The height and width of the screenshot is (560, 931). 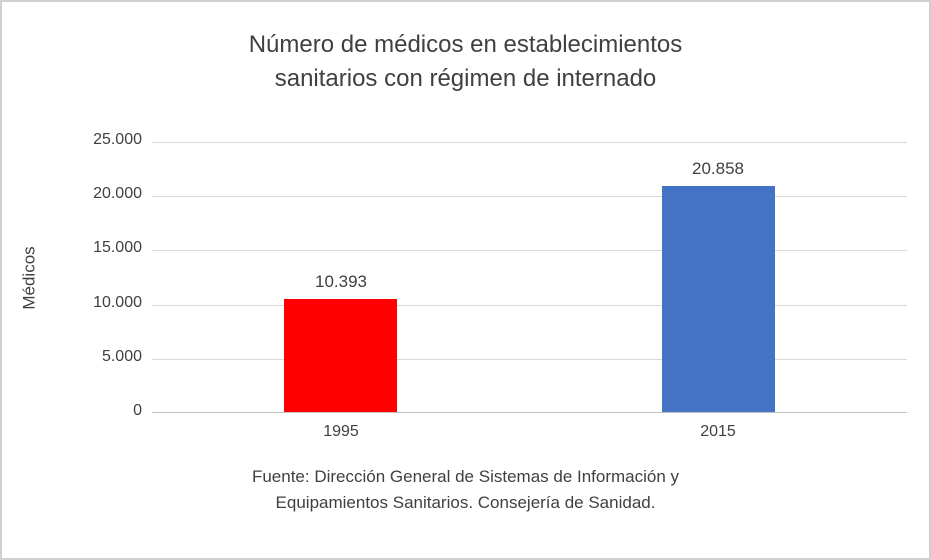 What do you see at coordinates (718, 299) in the screenshot?
I see `bar-2015` at bounding box center [718, 299].